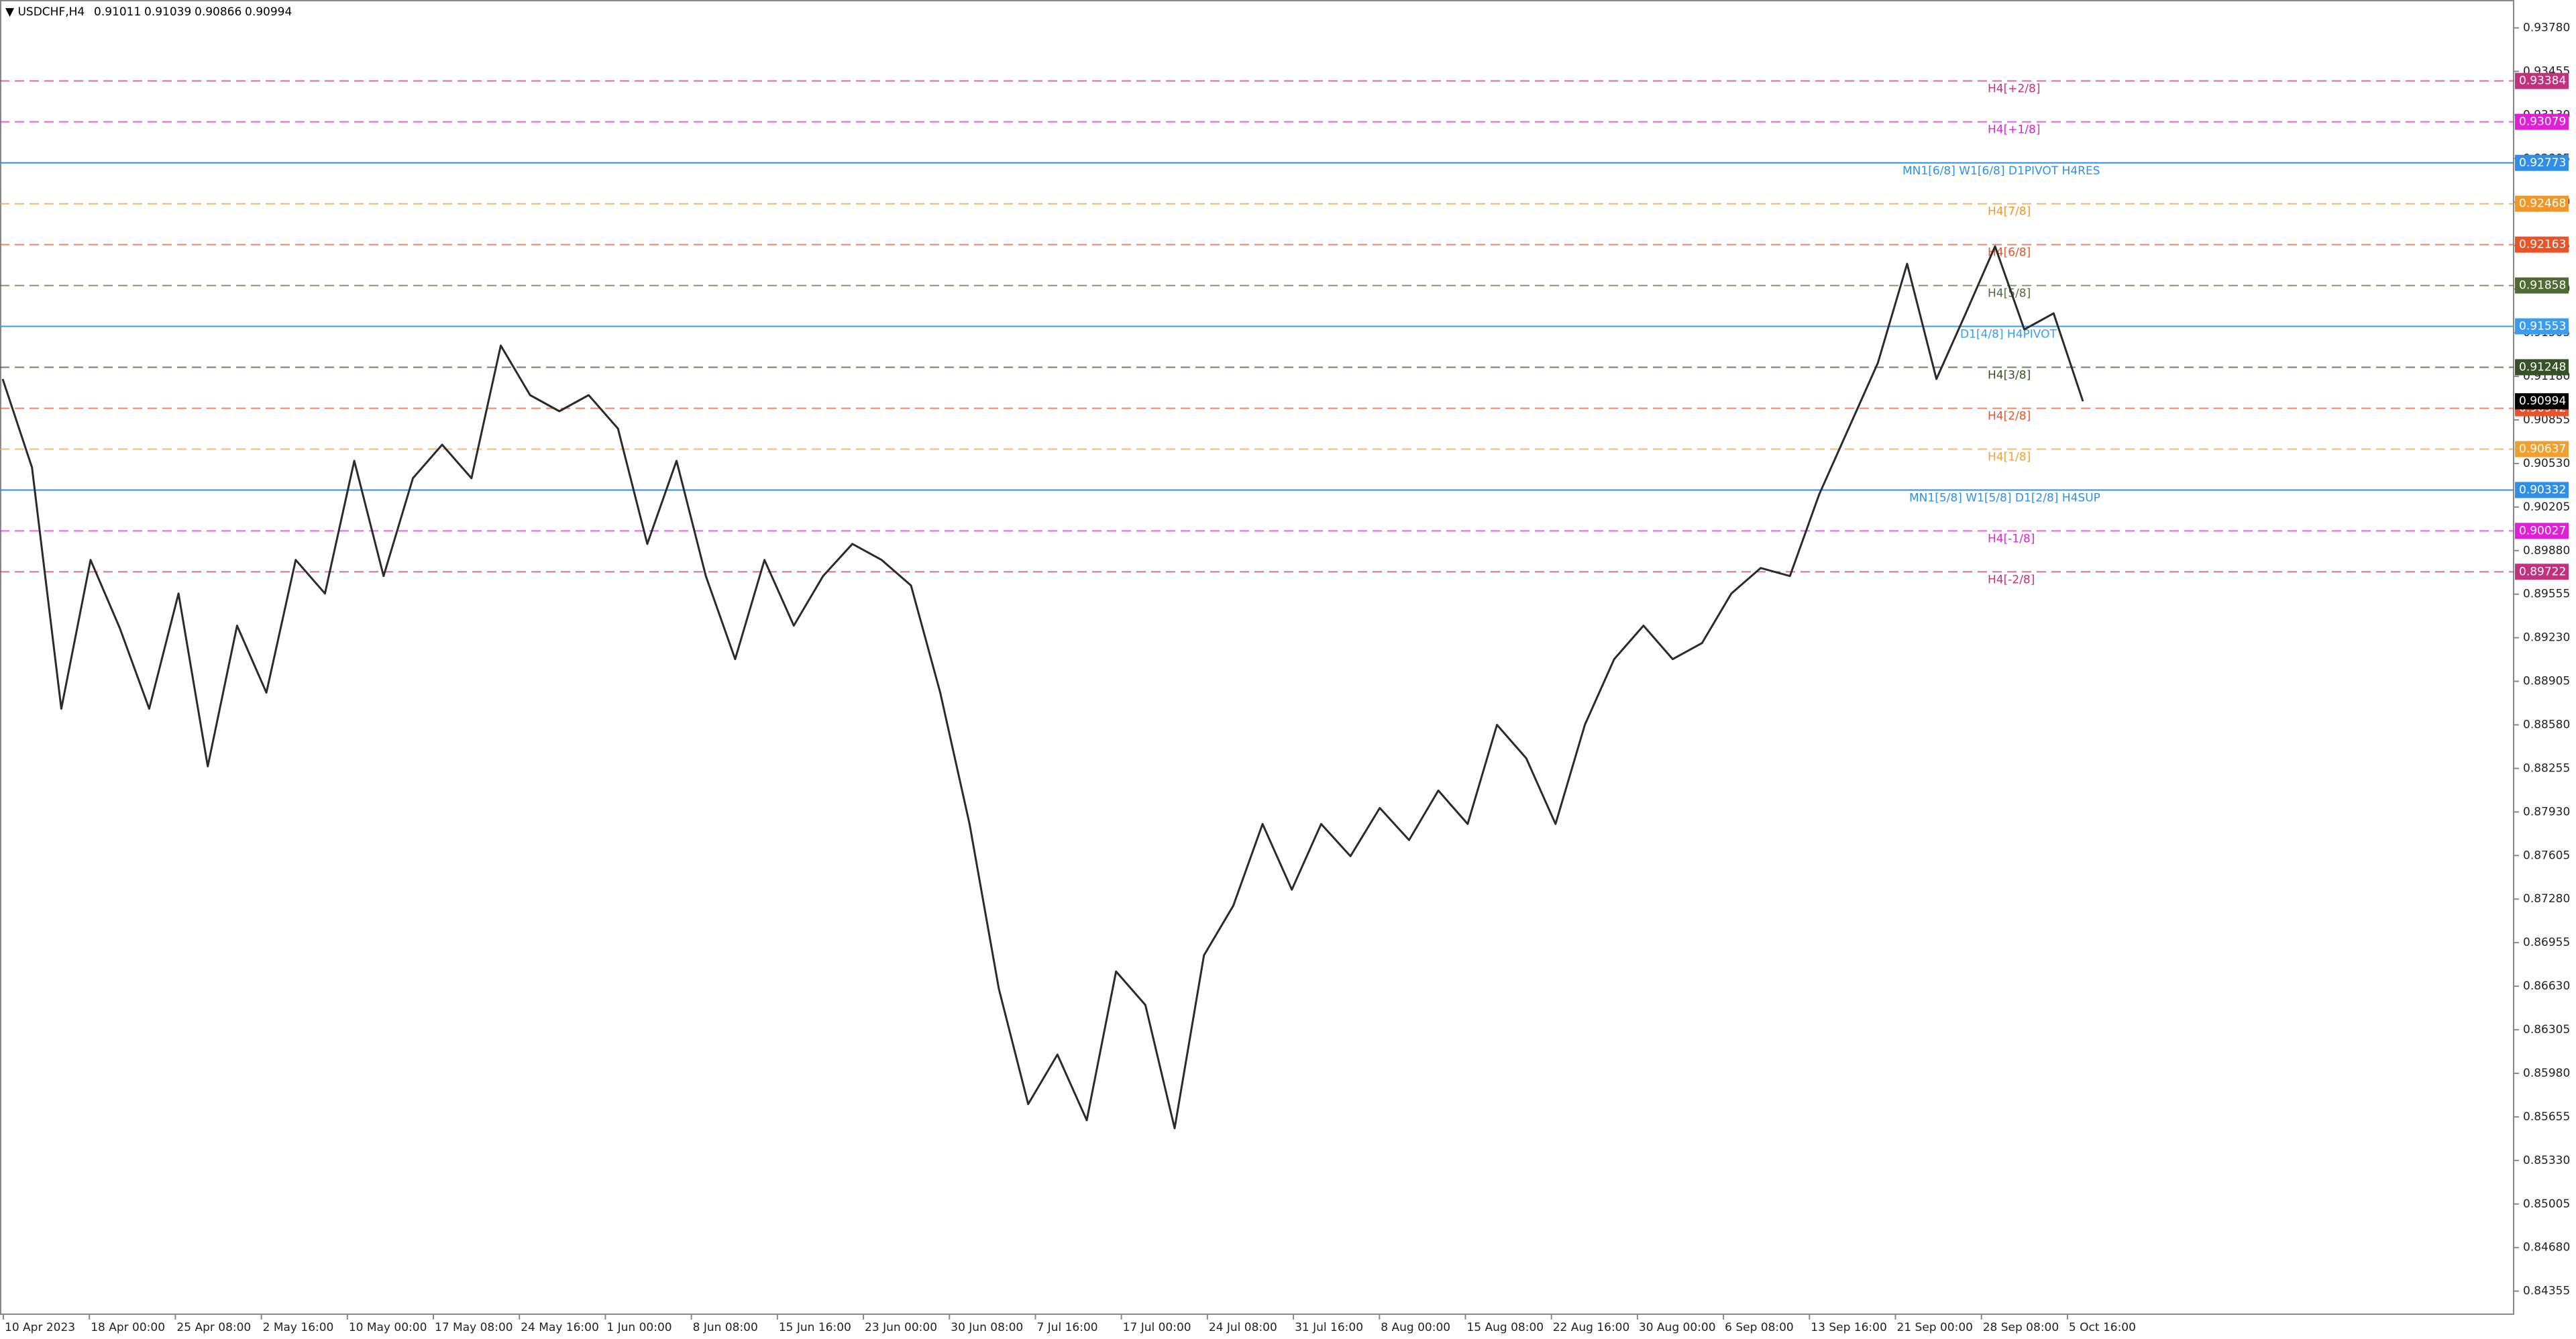  I want to click on x-tick-label: 24 Jul 08:00, so click(1243, 1327).